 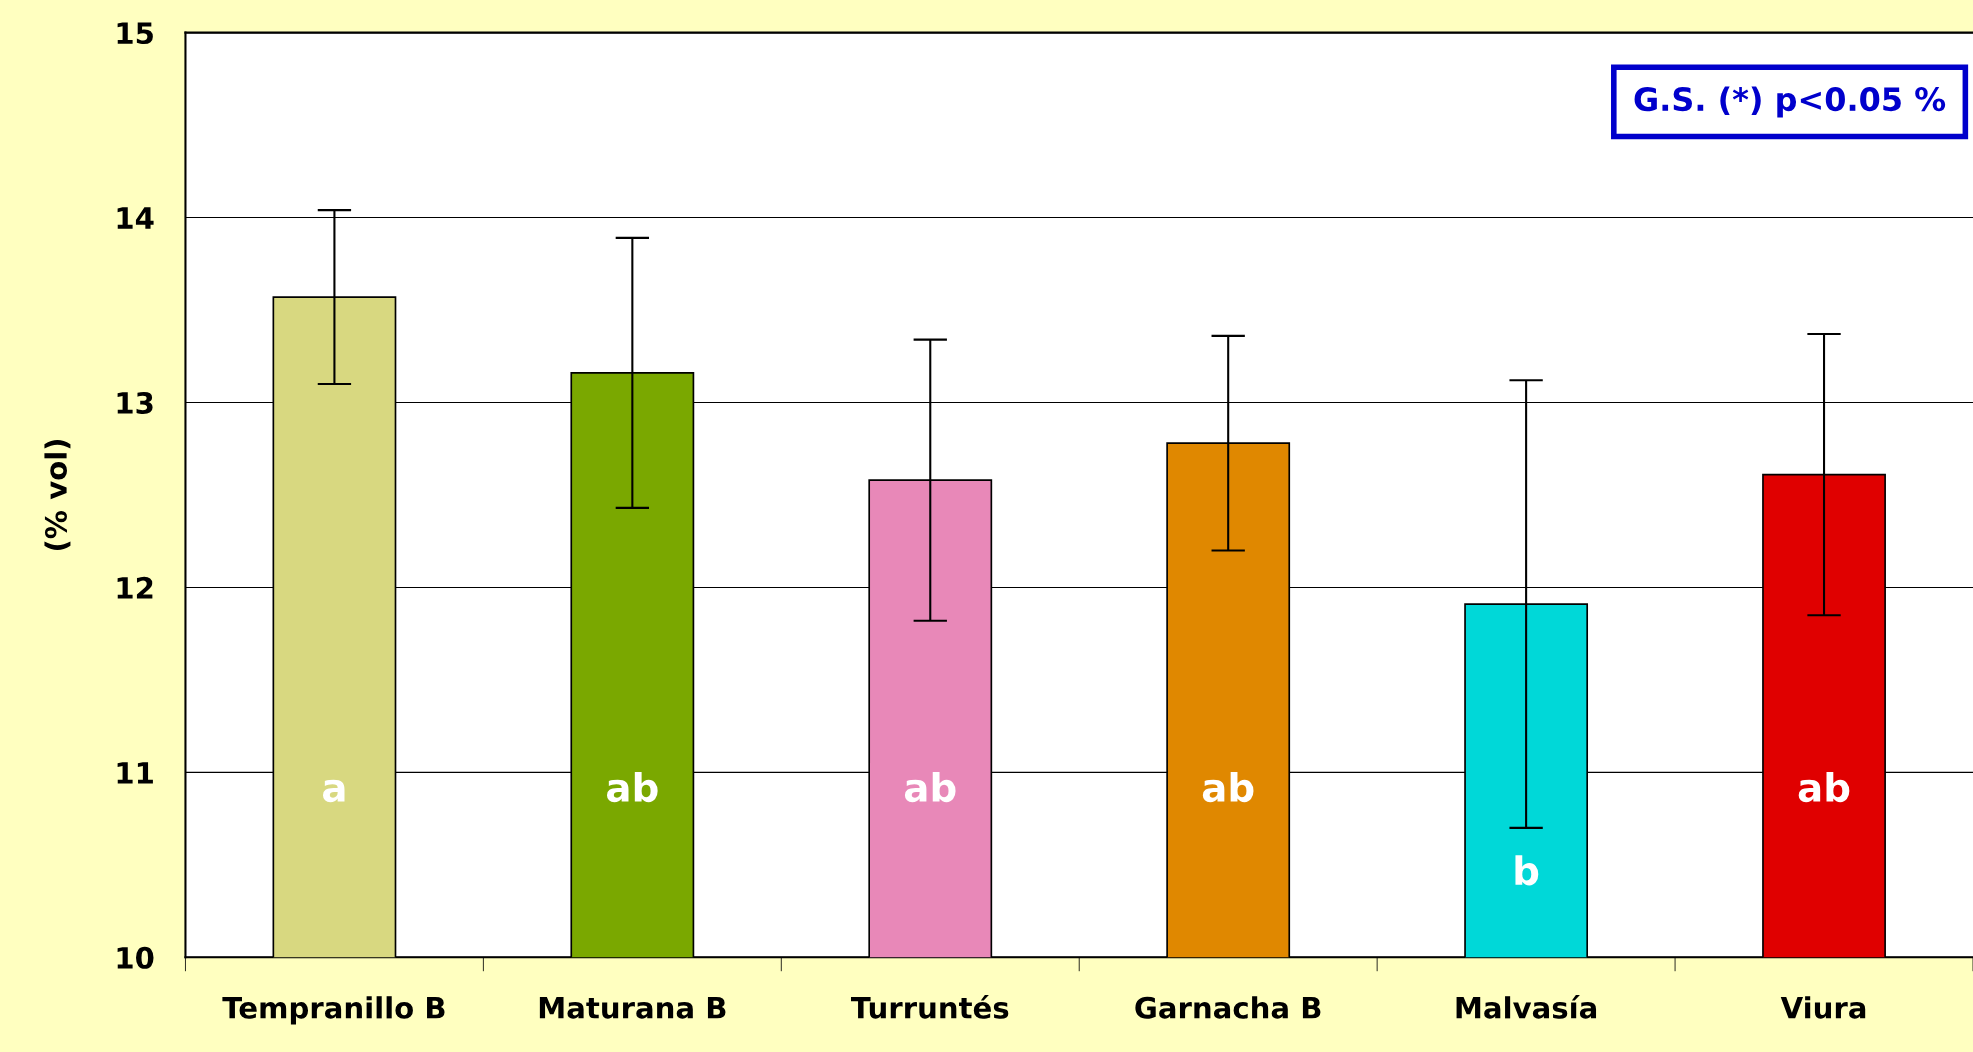 I want to click on x-tick-label: Garnacha B, so click(x=1228, y=1007).